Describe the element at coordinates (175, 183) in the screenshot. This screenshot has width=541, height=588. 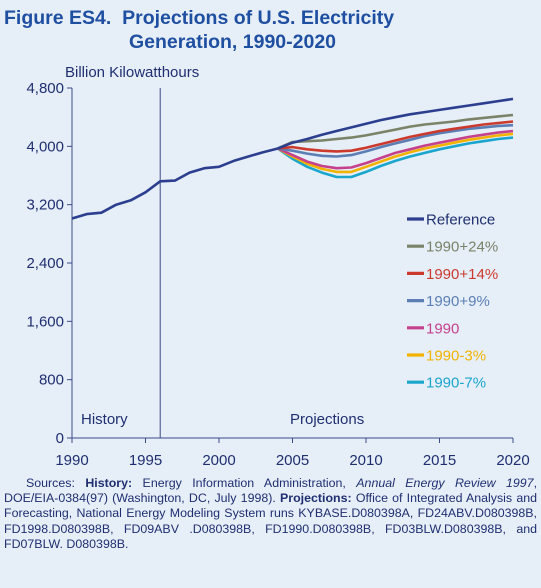
I see `history-line` at that location.